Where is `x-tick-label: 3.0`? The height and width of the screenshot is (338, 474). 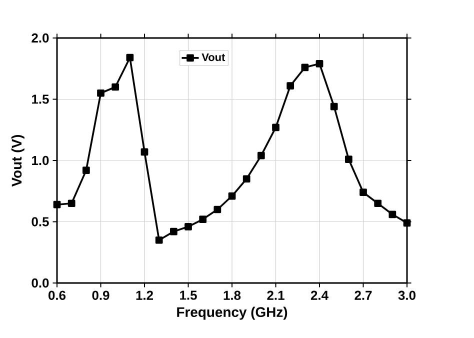 x-tick-label: 3.0 is located at coordinates (407, 295).